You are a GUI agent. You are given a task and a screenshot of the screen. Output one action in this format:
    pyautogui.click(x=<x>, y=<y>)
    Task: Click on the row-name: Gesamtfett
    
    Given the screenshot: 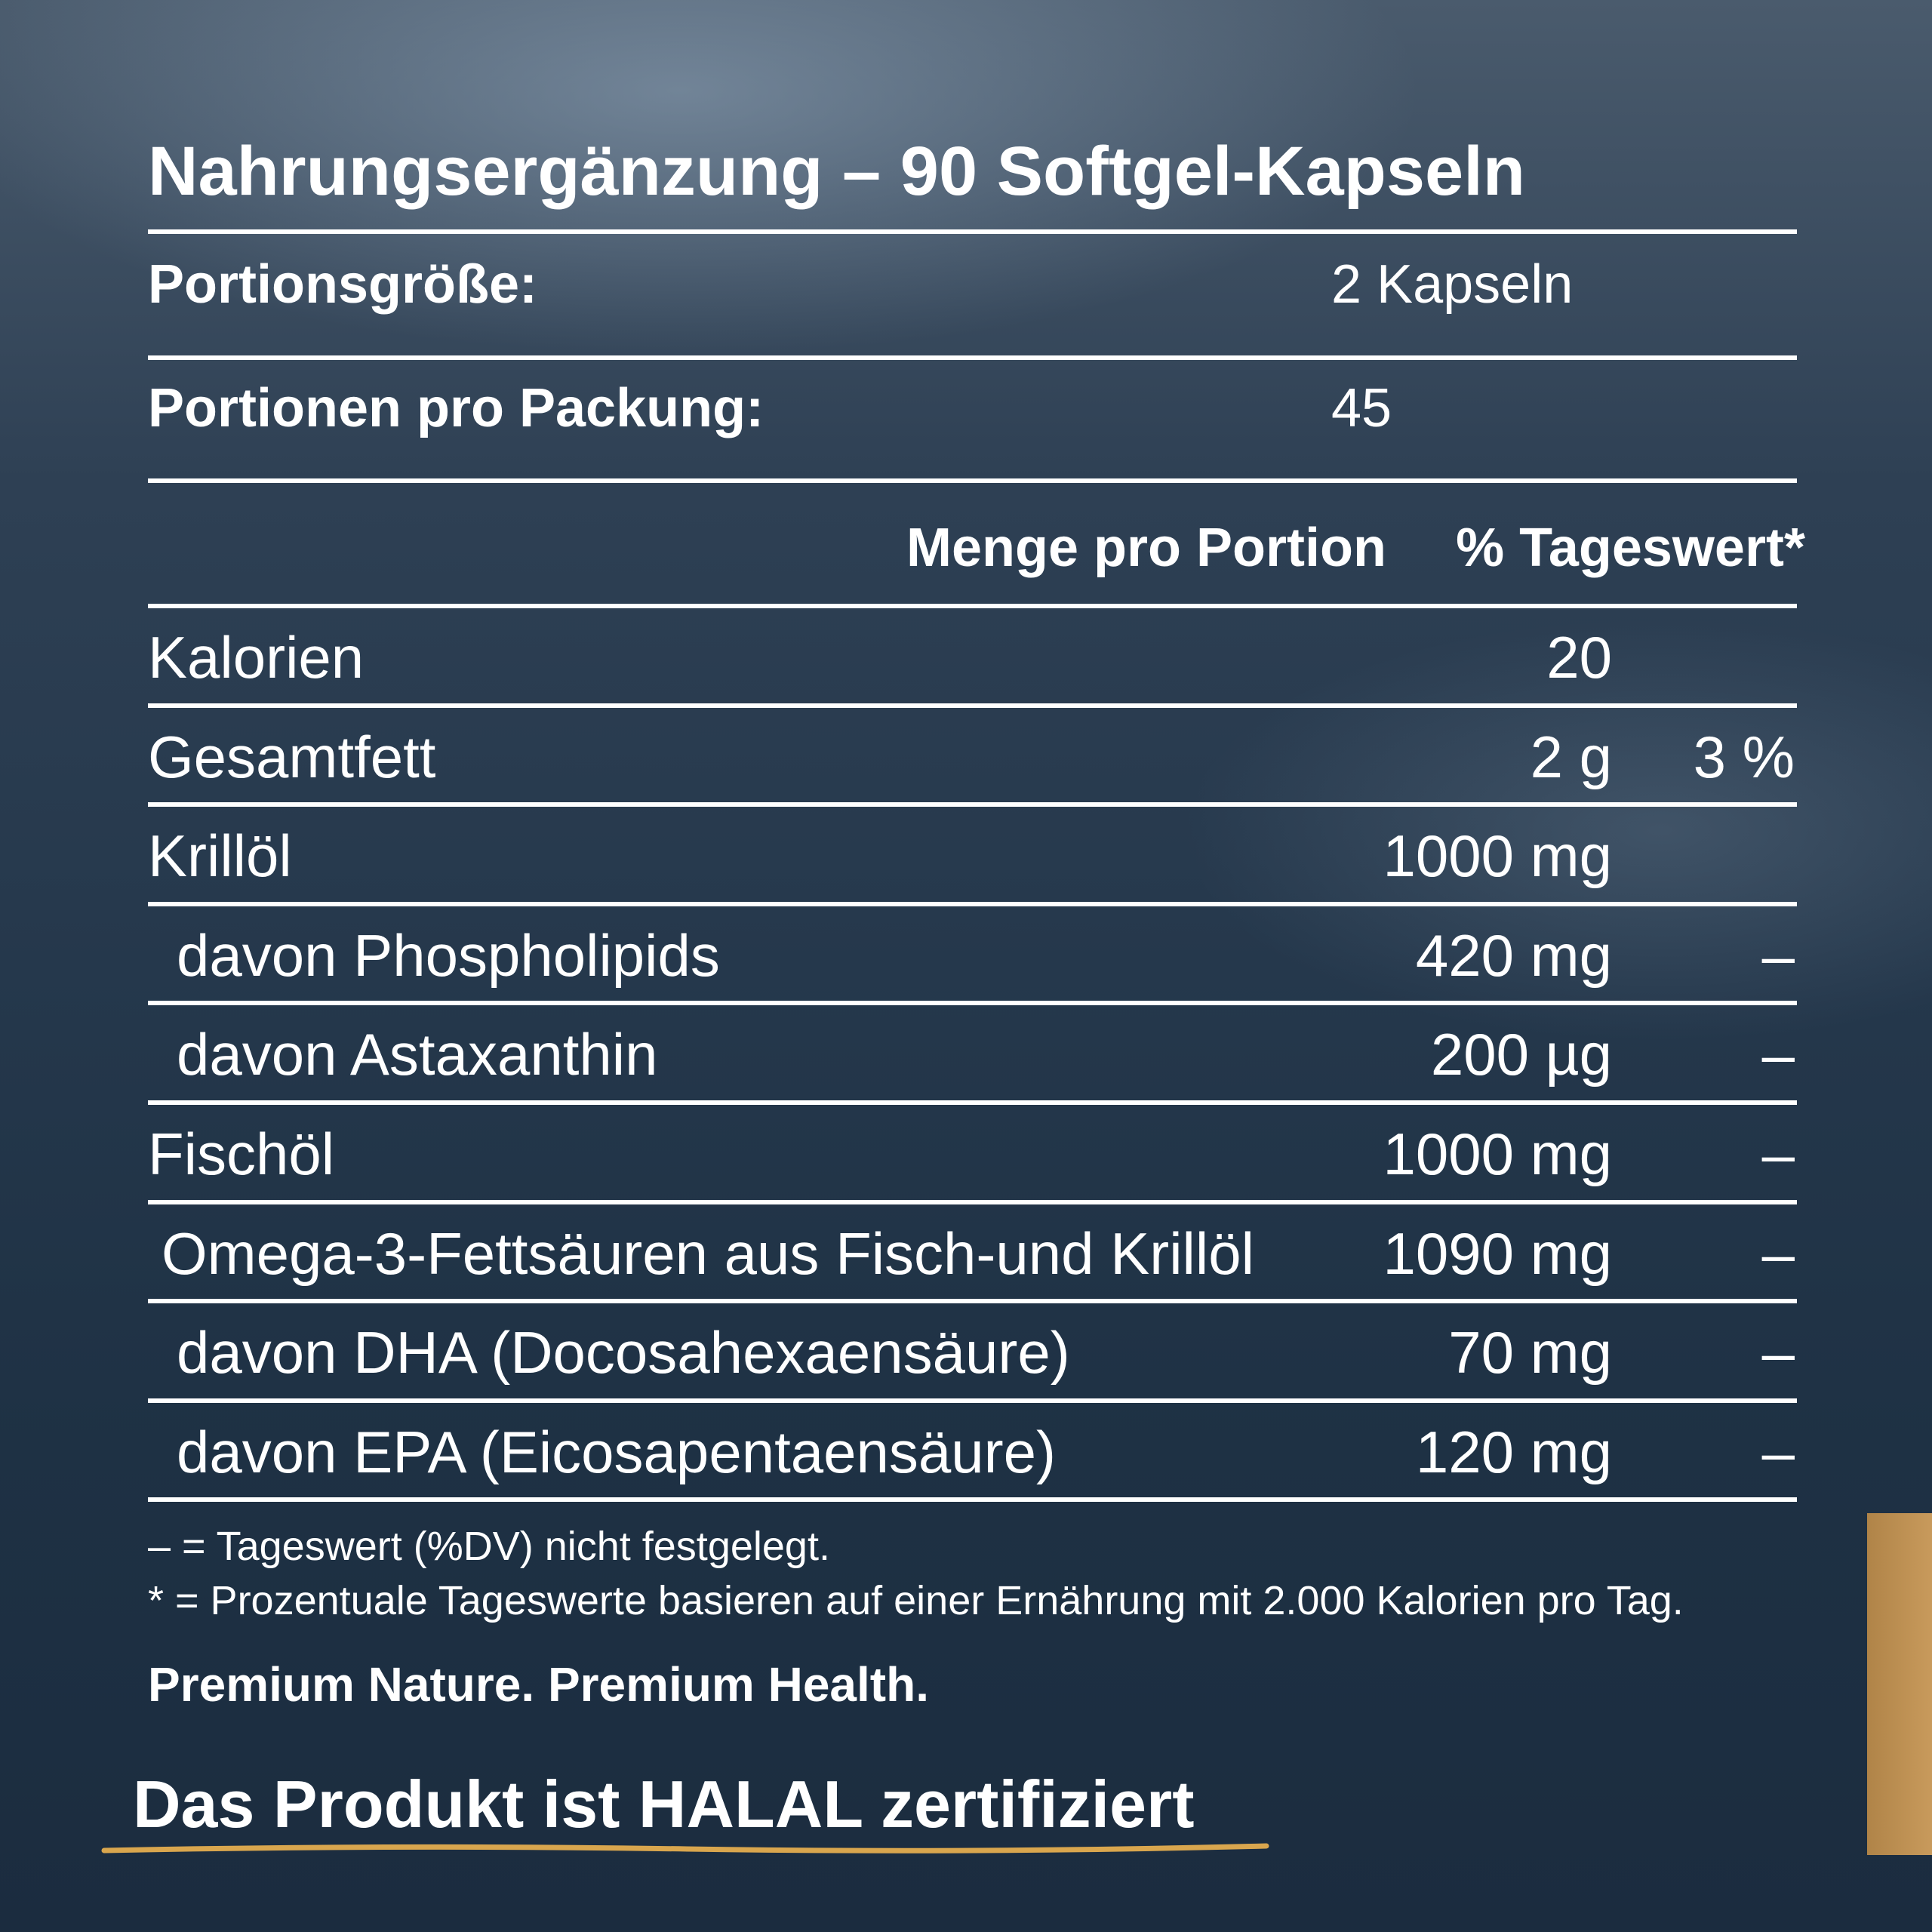 What is the action you would take?
    pyautogui.click(x=292, y=756)
    